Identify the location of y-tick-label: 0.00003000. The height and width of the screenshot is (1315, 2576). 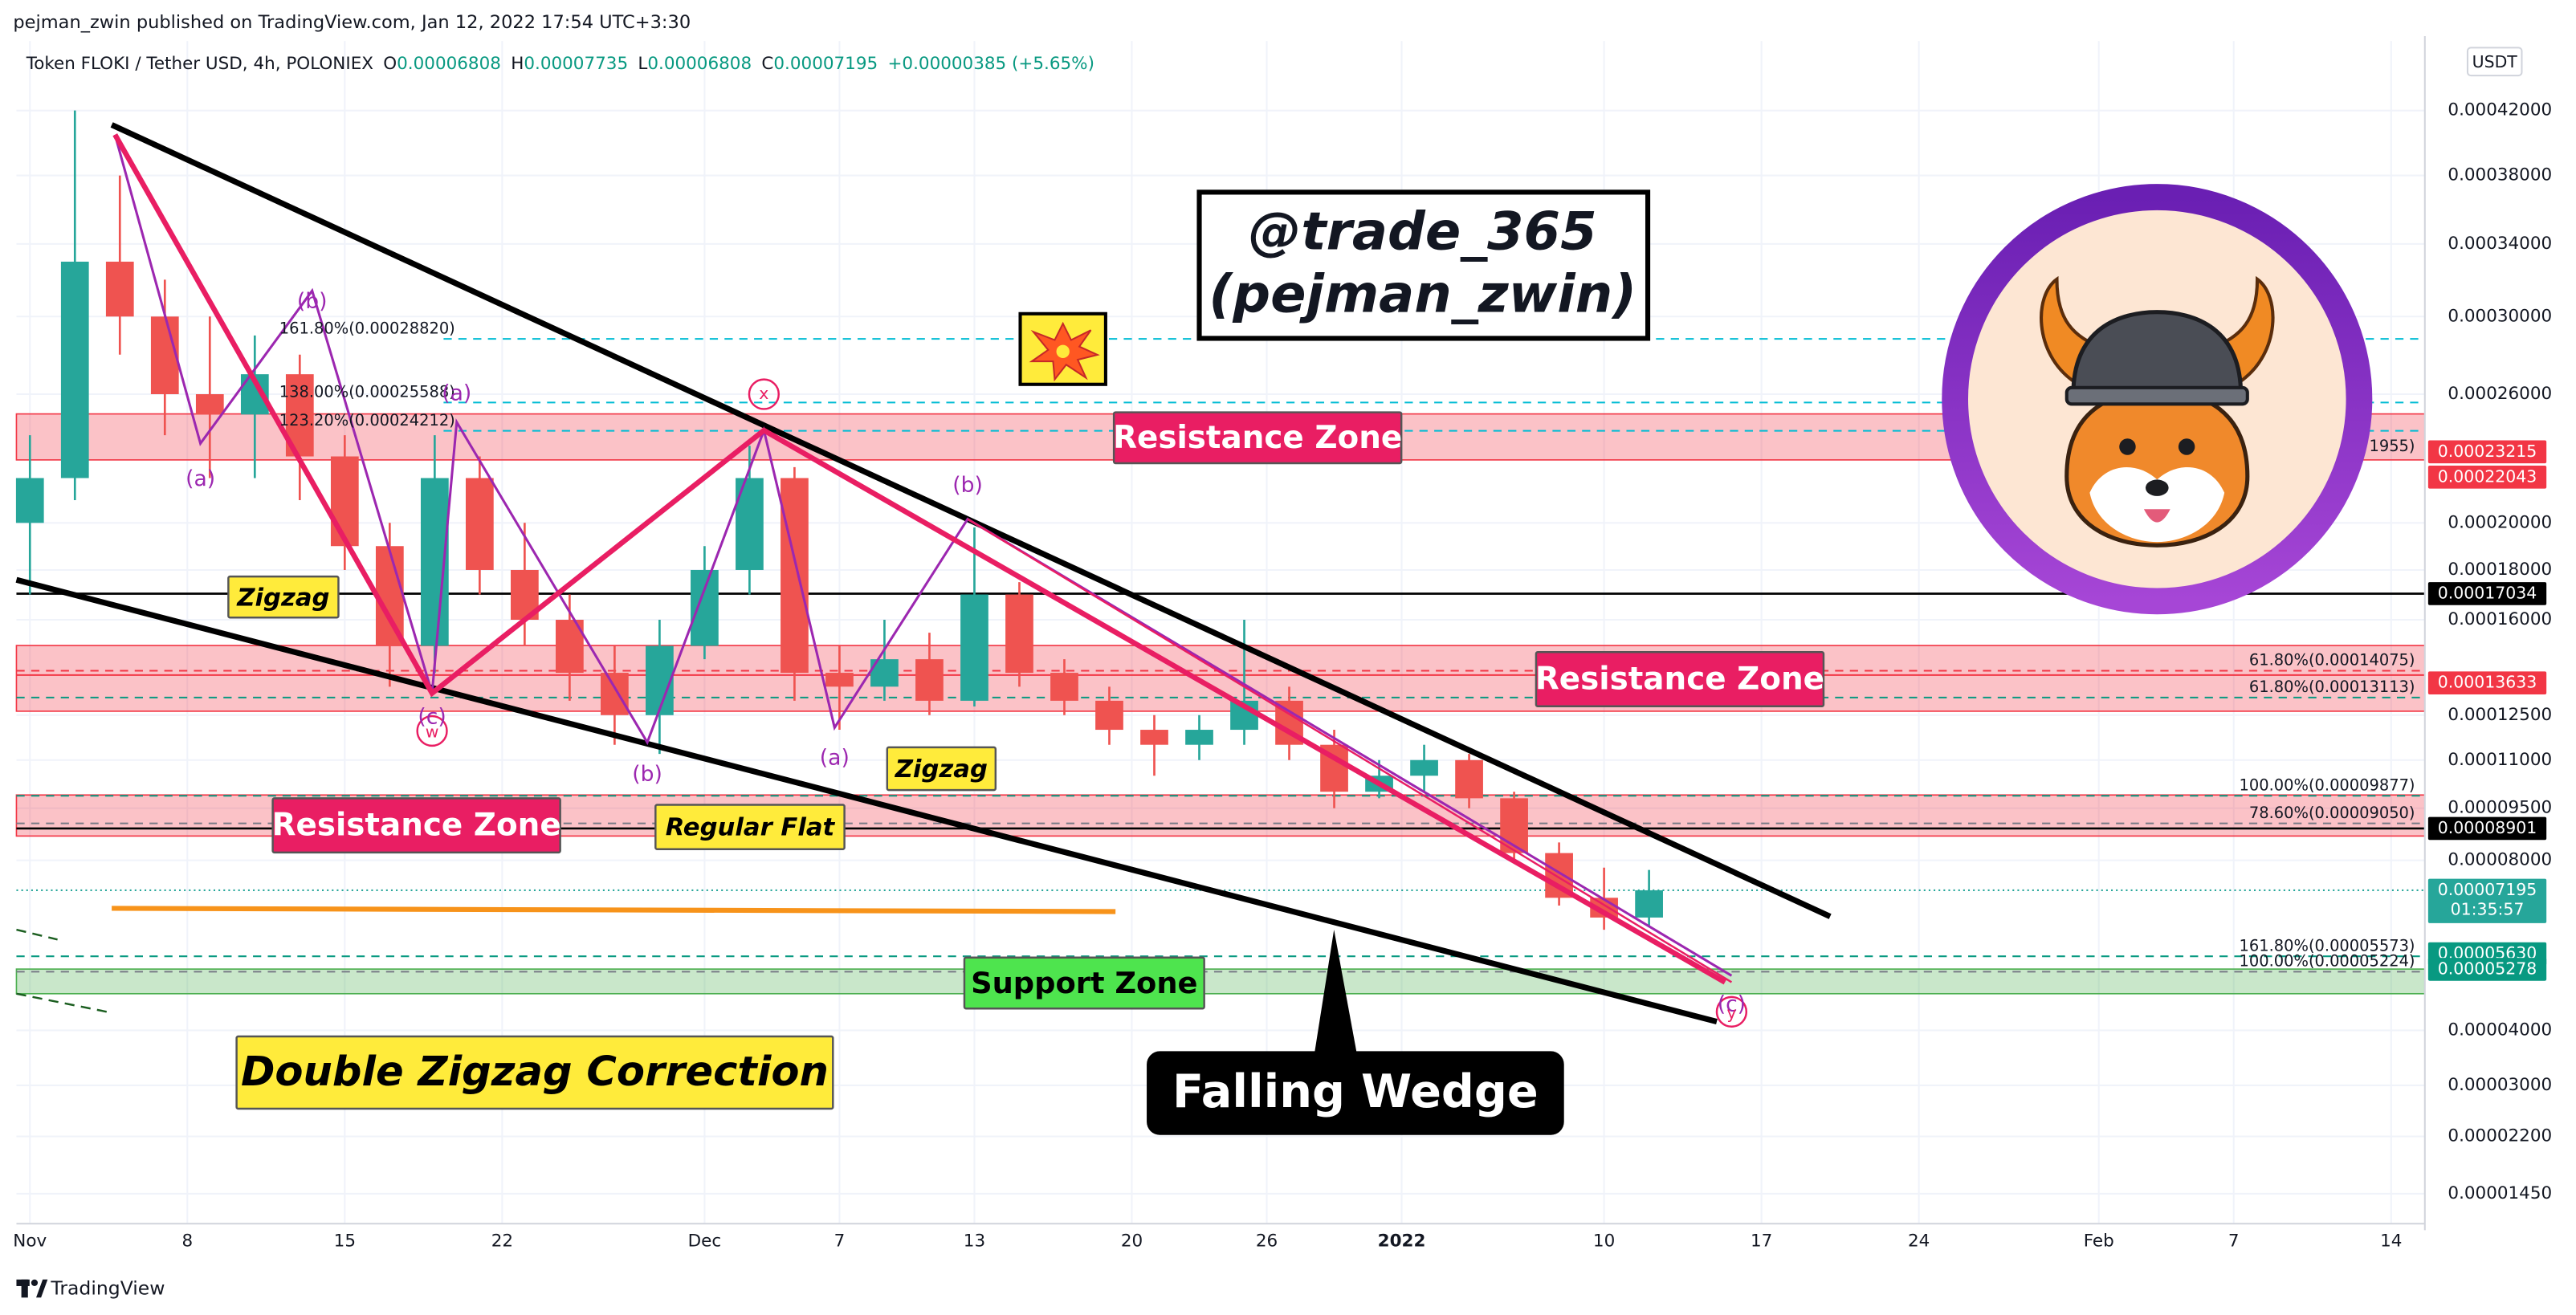
(2500, 1085).